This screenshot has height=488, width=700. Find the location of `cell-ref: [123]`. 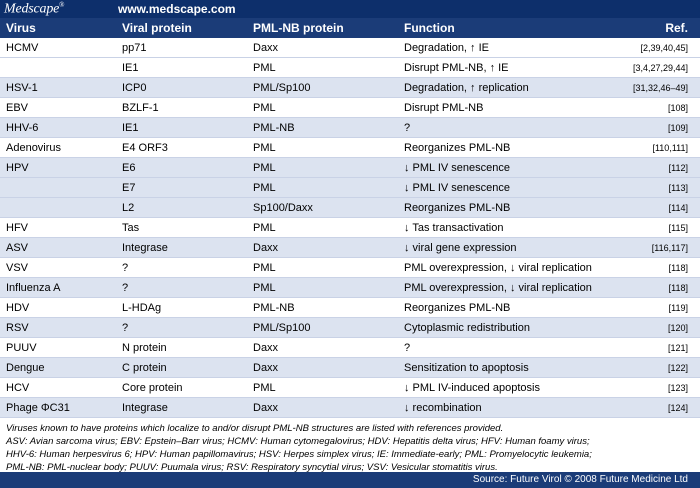

cell-ref: [123] is located at coordinates (677, 388).